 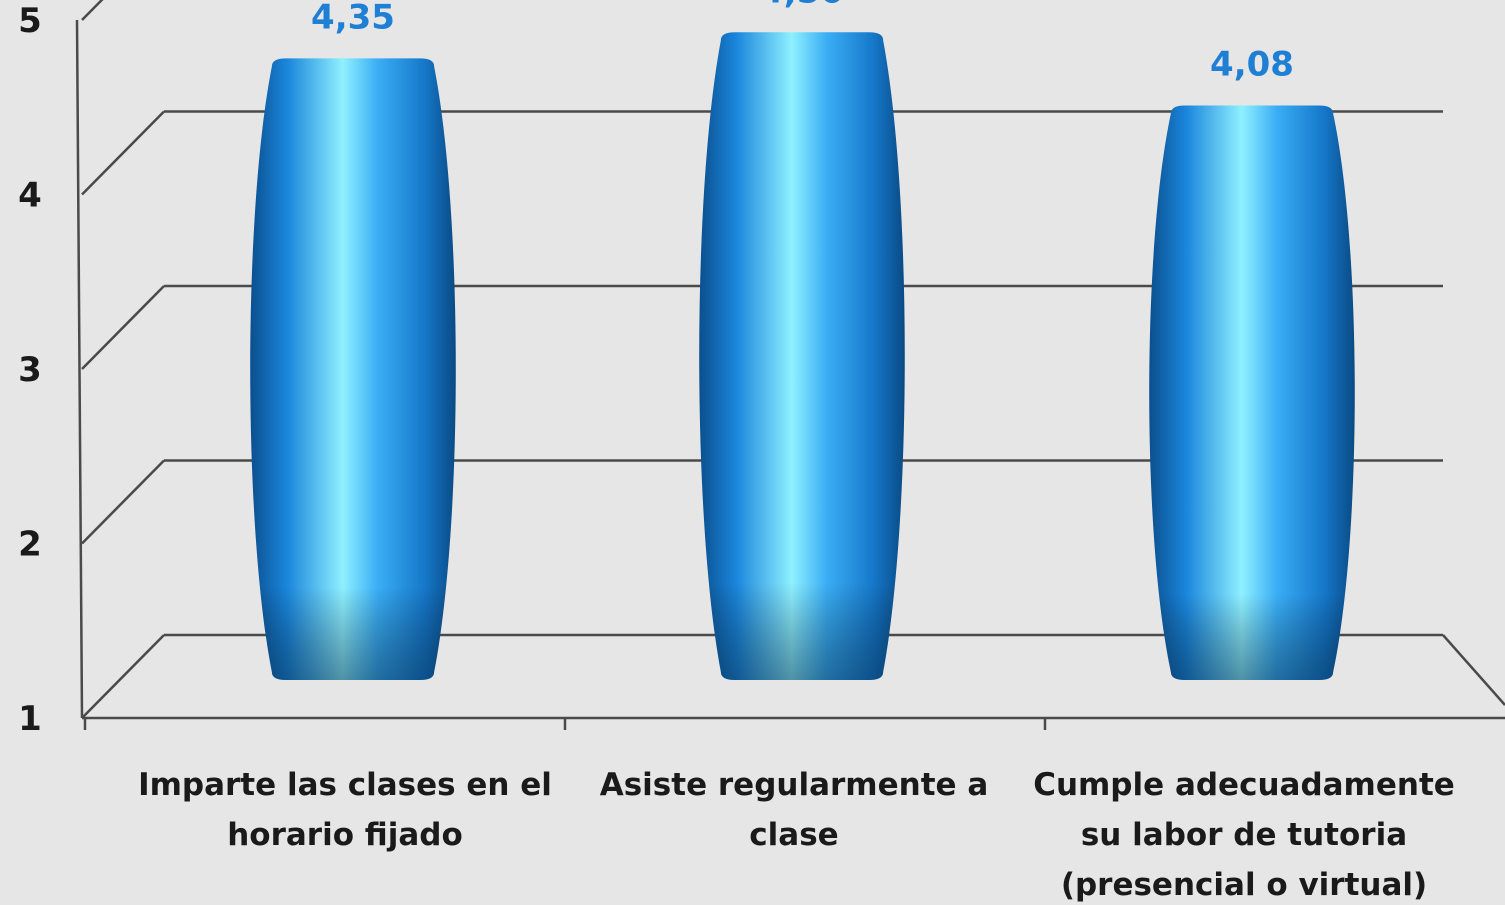 What do you see at coordinates (123, 676) in the screenshot?
I see `floor-left-edge` at bounding box center [123, 676].